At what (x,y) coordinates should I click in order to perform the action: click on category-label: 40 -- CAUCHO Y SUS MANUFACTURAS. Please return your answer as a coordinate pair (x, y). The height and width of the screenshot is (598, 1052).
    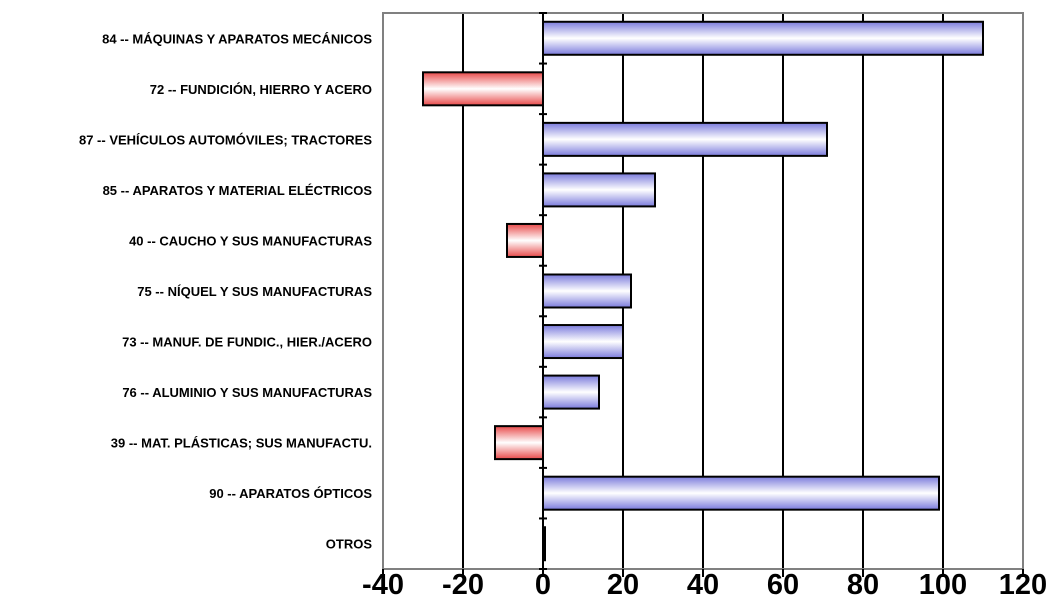
    Looking at the image, I should click on (250, 240).